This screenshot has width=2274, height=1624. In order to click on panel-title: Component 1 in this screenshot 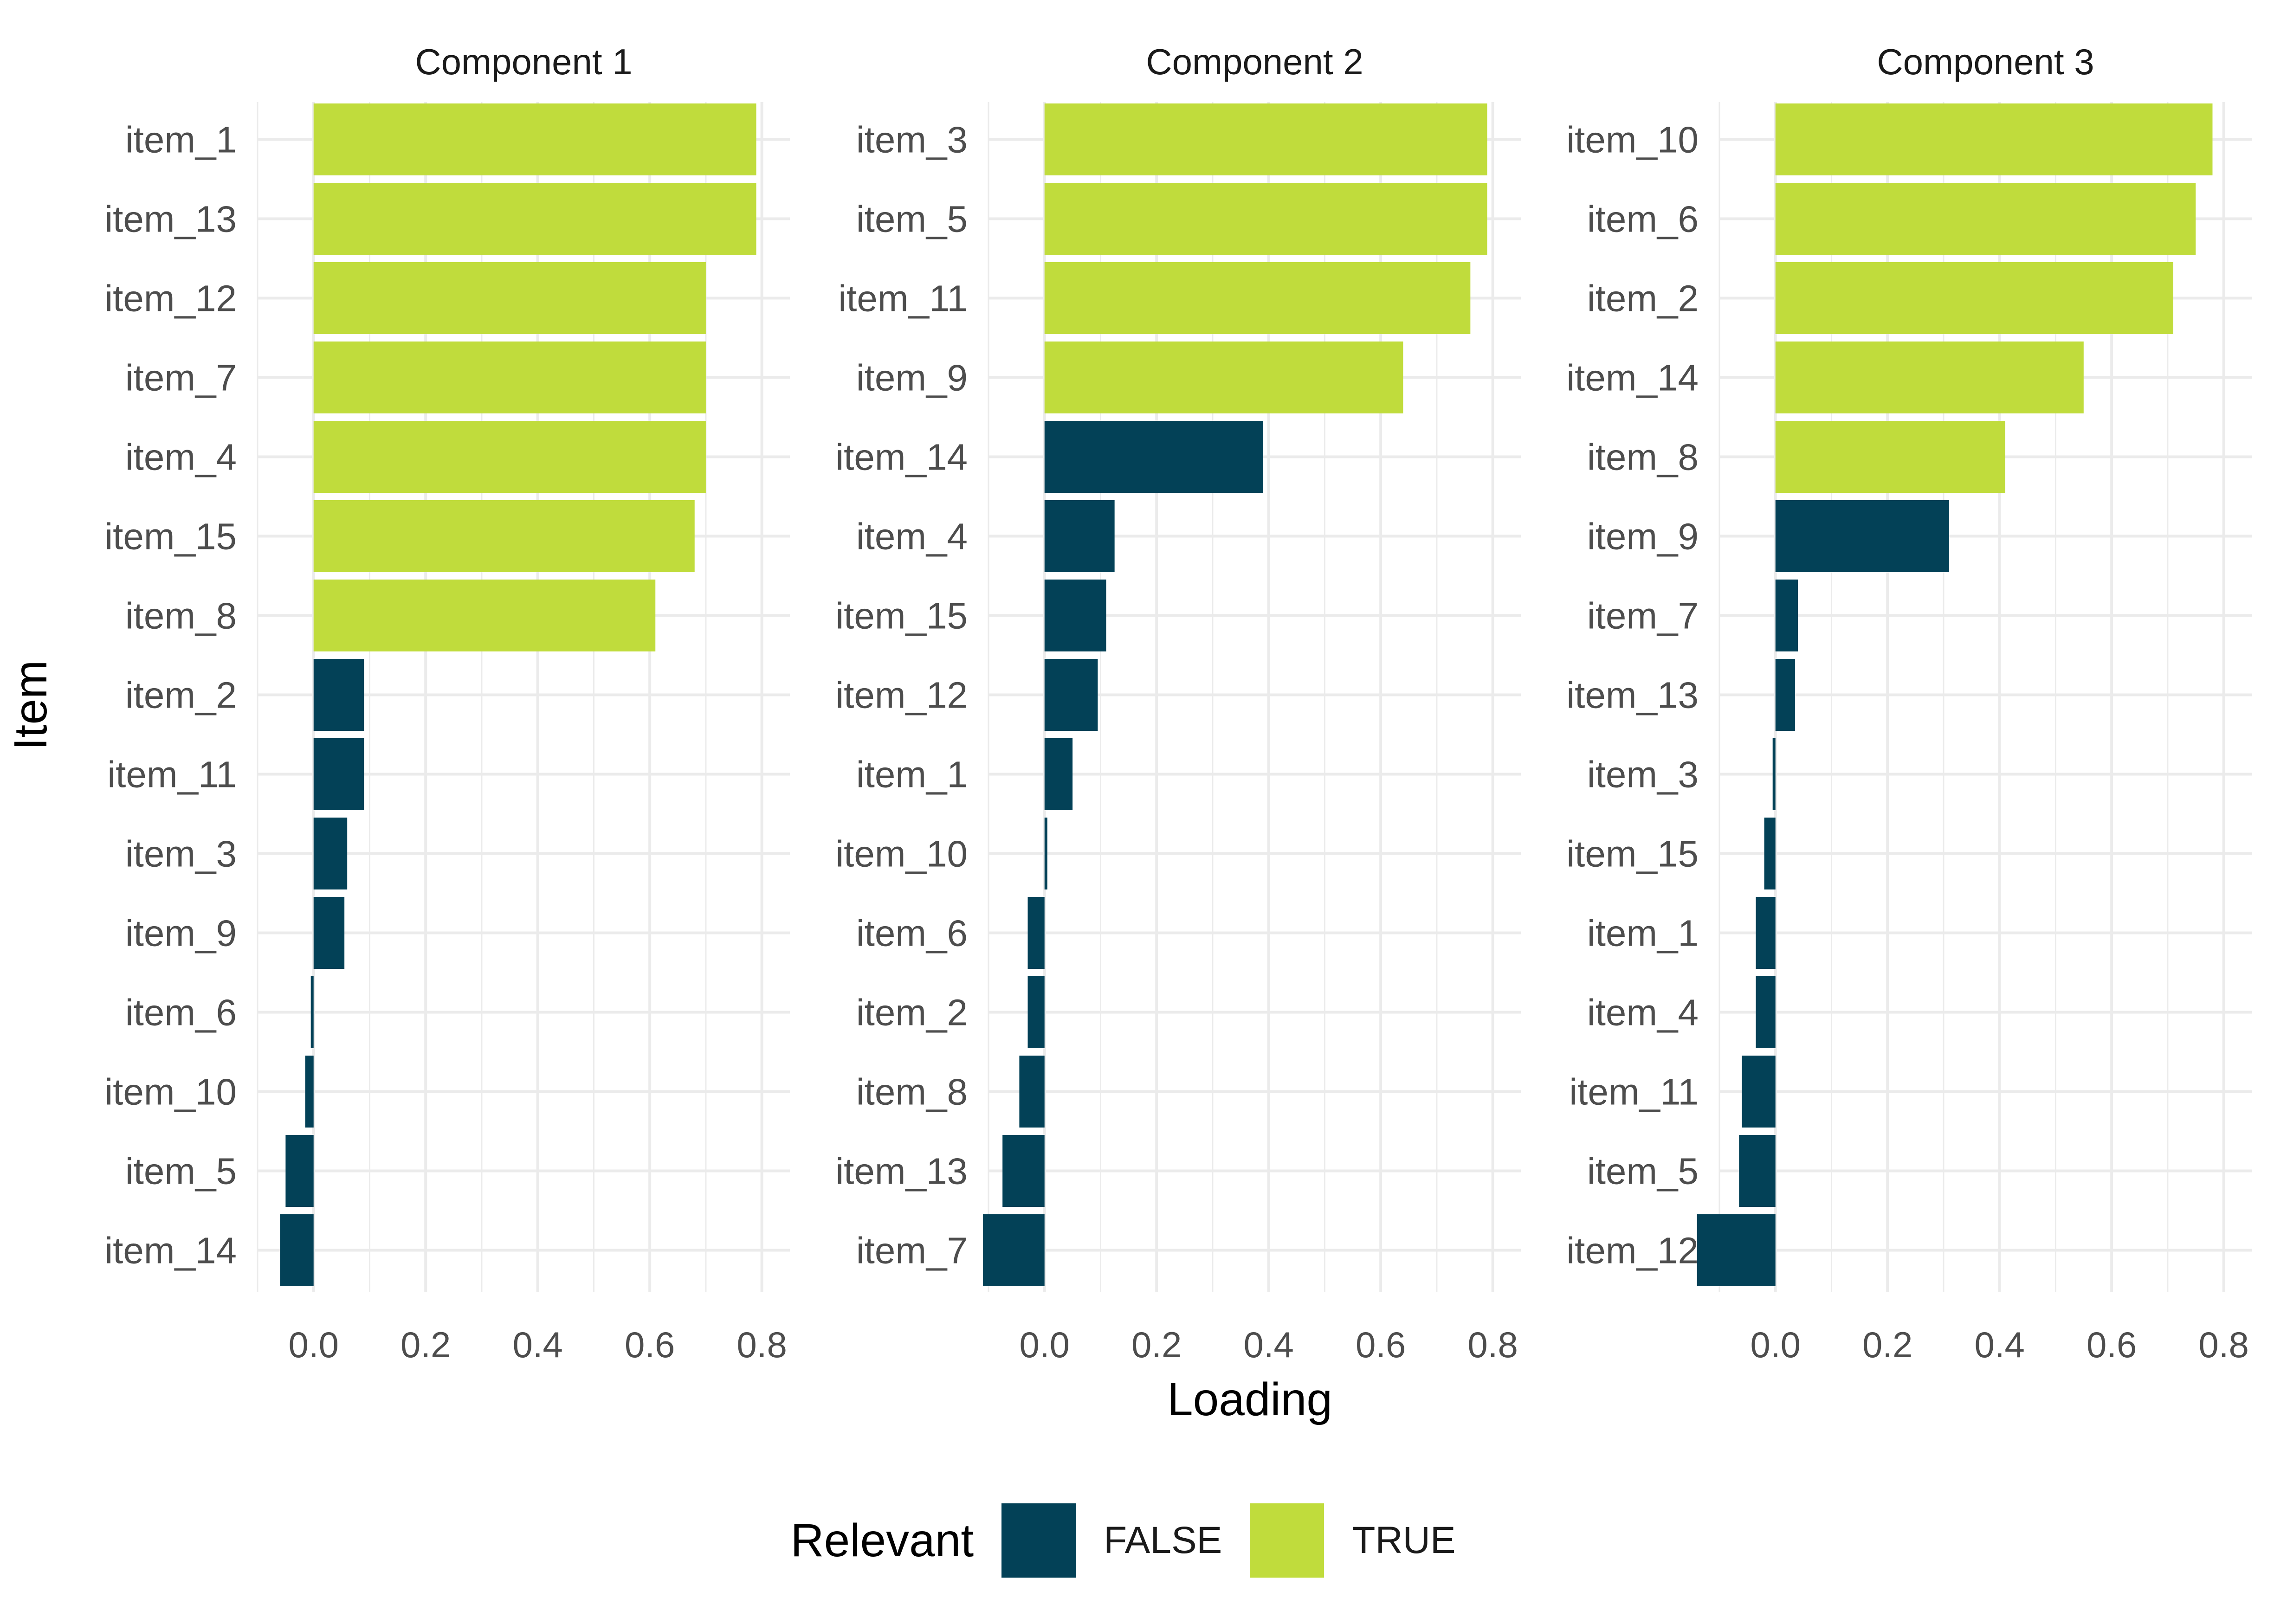, I will do `click(523, 62)`.